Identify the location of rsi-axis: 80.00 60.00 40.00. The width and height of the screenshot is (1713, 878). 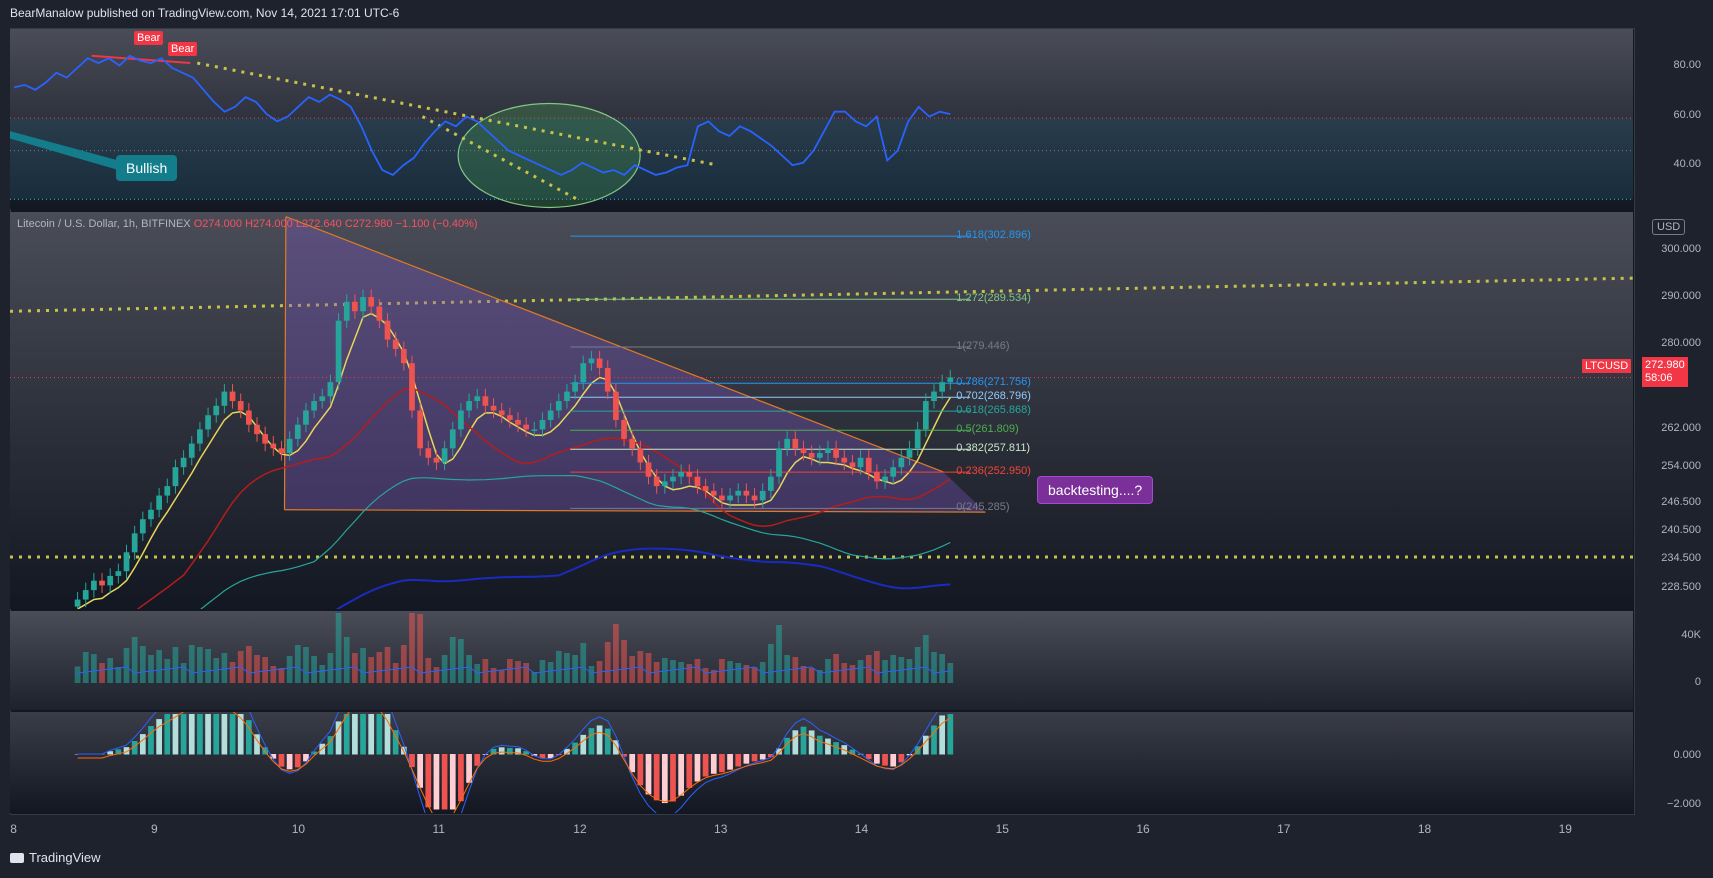
(1673, 119).